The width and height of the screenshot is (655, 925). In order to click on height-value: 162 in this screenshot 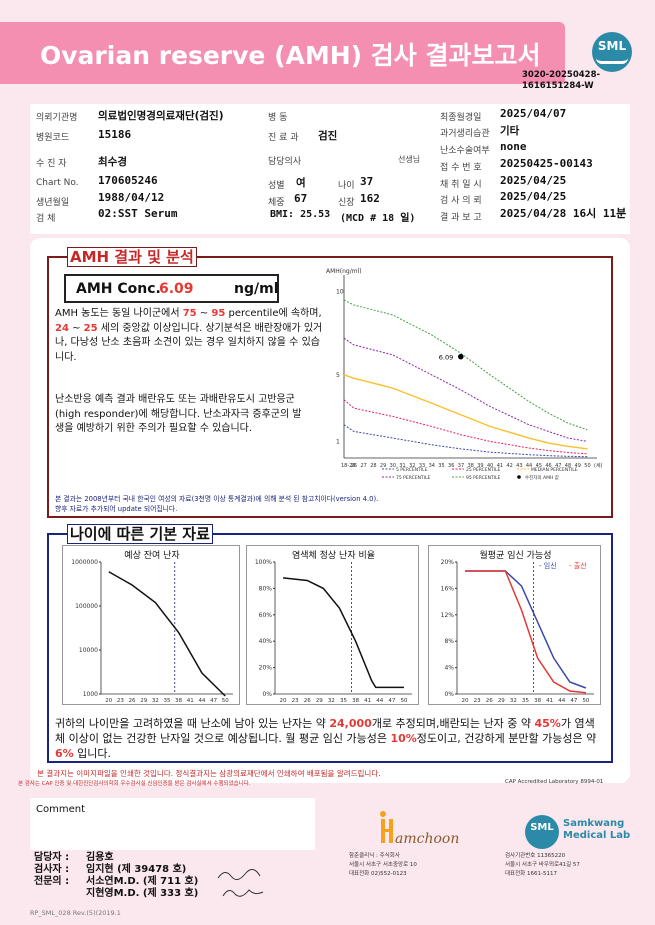, I will do `click(370, 198)`.